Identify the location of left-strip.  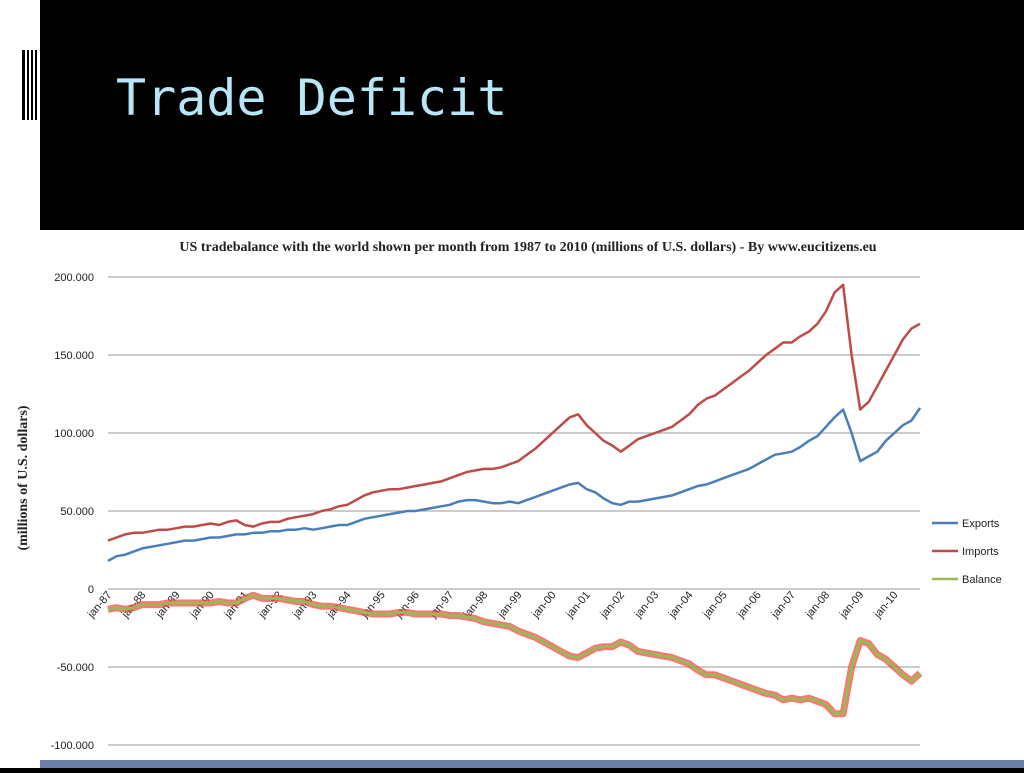
(20, 384).